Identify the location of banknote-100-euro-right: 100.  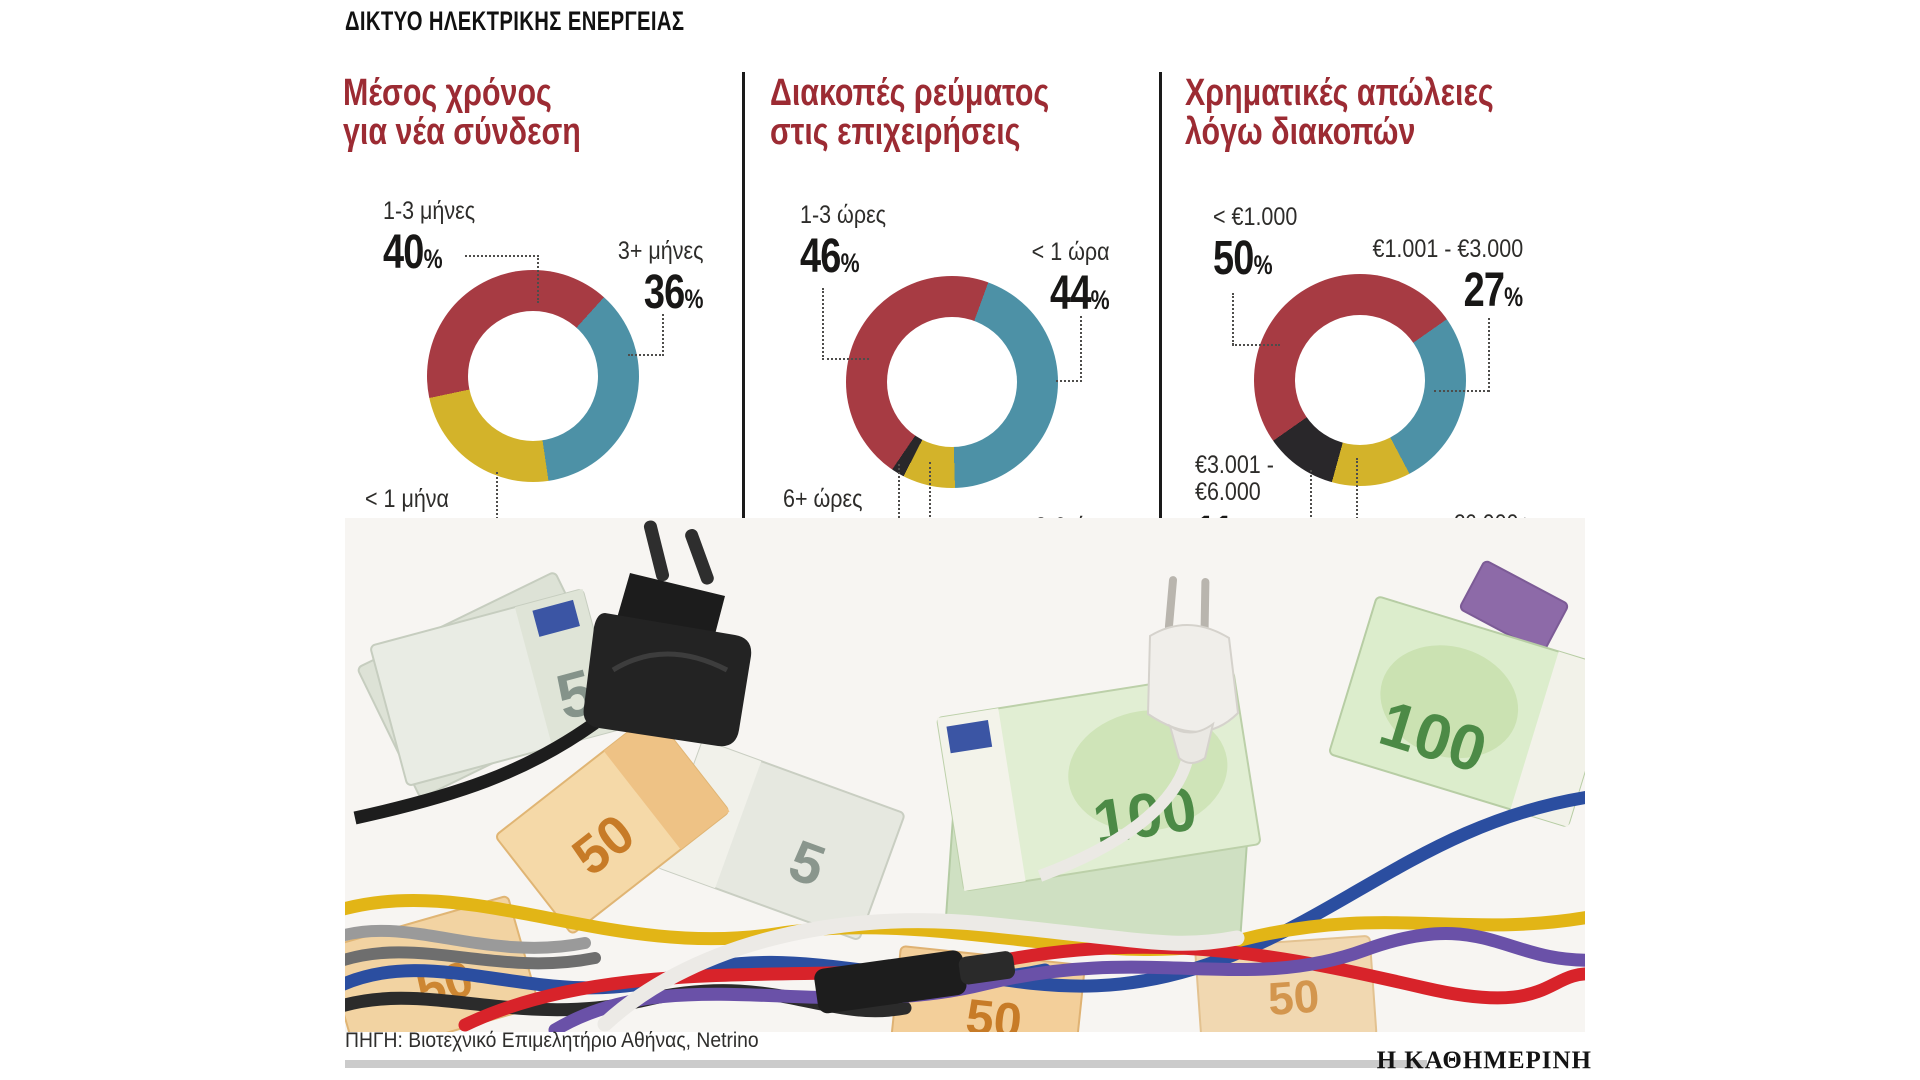
(1457, 711).